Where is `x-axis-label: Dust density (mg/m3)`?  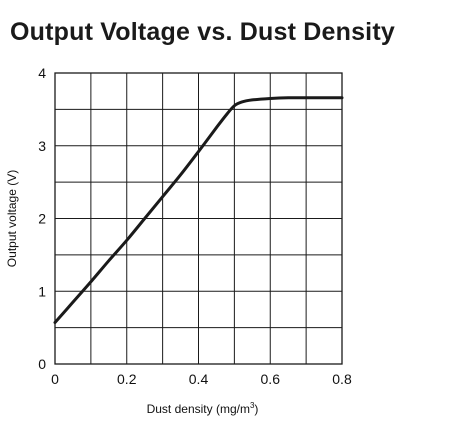
x-axis-label: Dust density (mg/m3) is located at coordinates (203, 408).